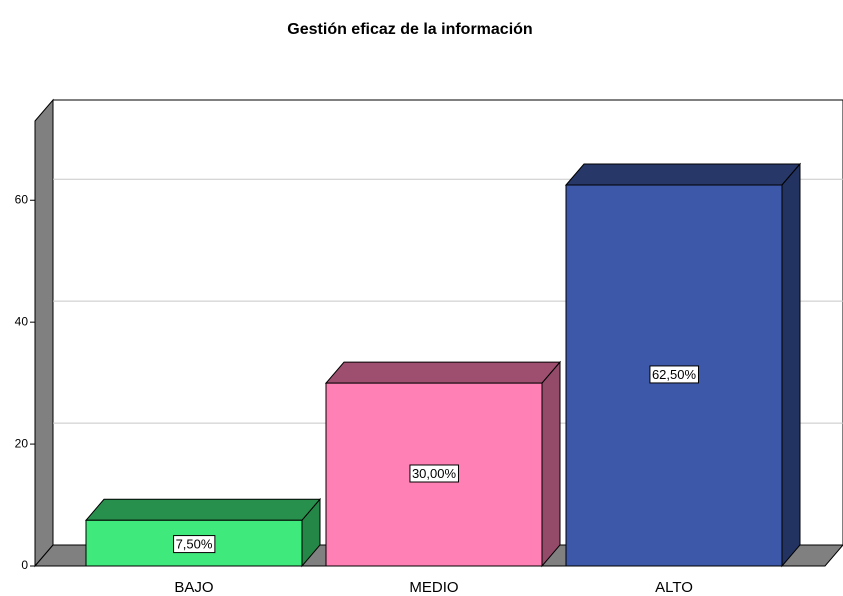 The height and width of the screenshot is (596, 843). What do you see at coordinates (674, 587) in the screenshot?
I see `x-tick-label: ALTO` at bounding box center [674, 587].